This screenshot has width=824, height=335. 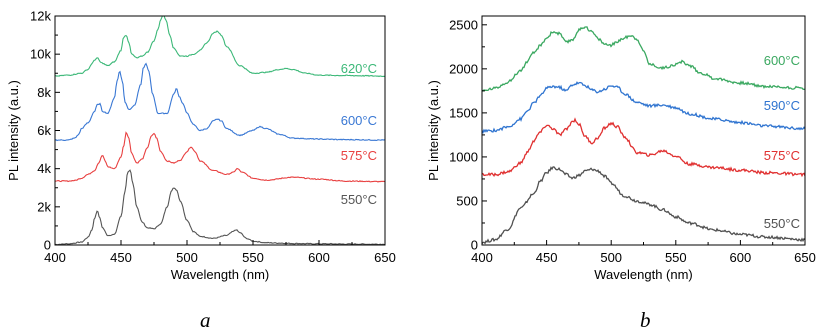 What do you see at coordinates (463, 68) in the screenshot?
I see `y-tick-label: 2000` at bounding box center [463, 68].